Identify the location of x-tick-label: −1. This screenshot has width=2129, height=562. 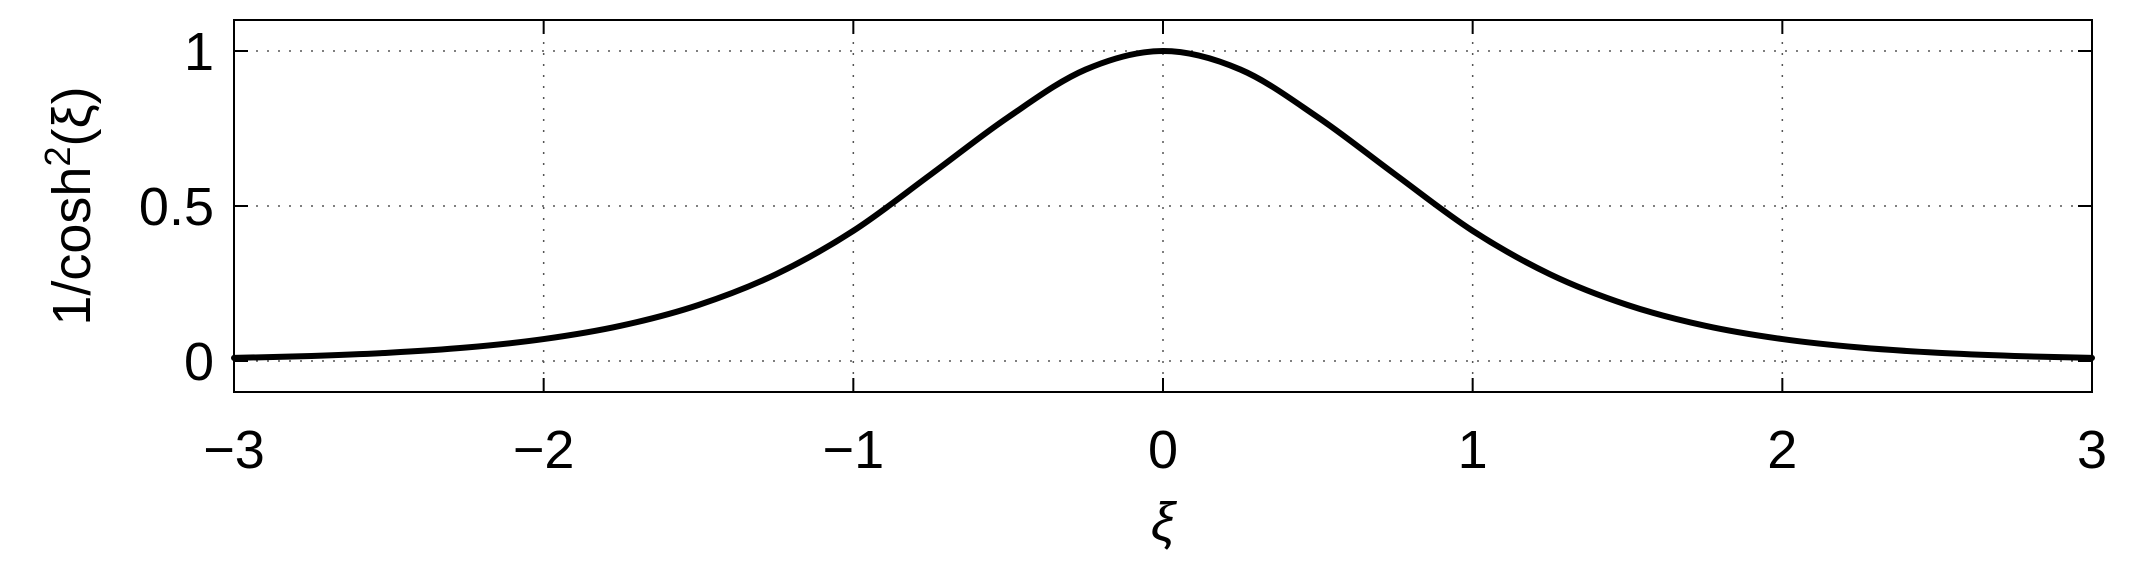
(854, 450).